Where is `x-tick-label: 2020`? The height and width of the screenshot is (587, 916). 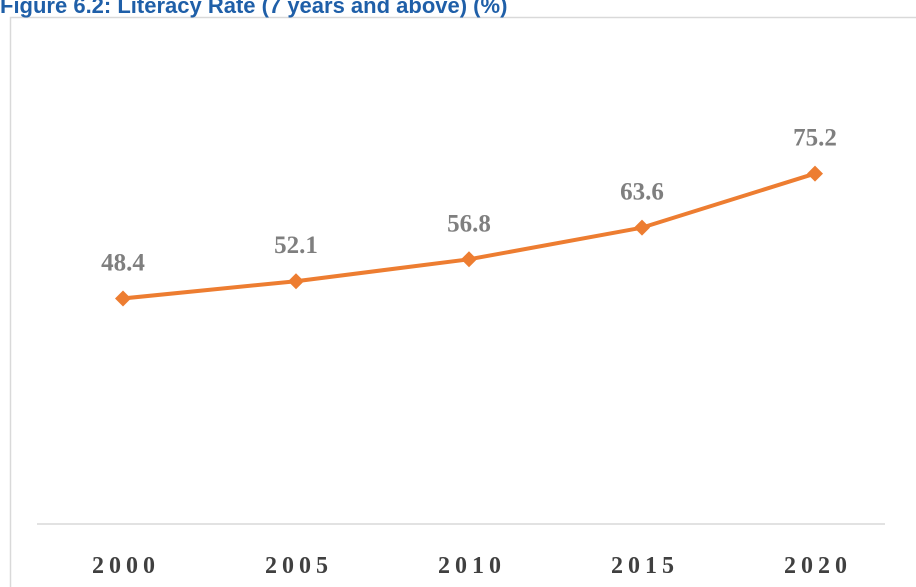 x-tick-label: 2020 is located at coordinates (818, 566).